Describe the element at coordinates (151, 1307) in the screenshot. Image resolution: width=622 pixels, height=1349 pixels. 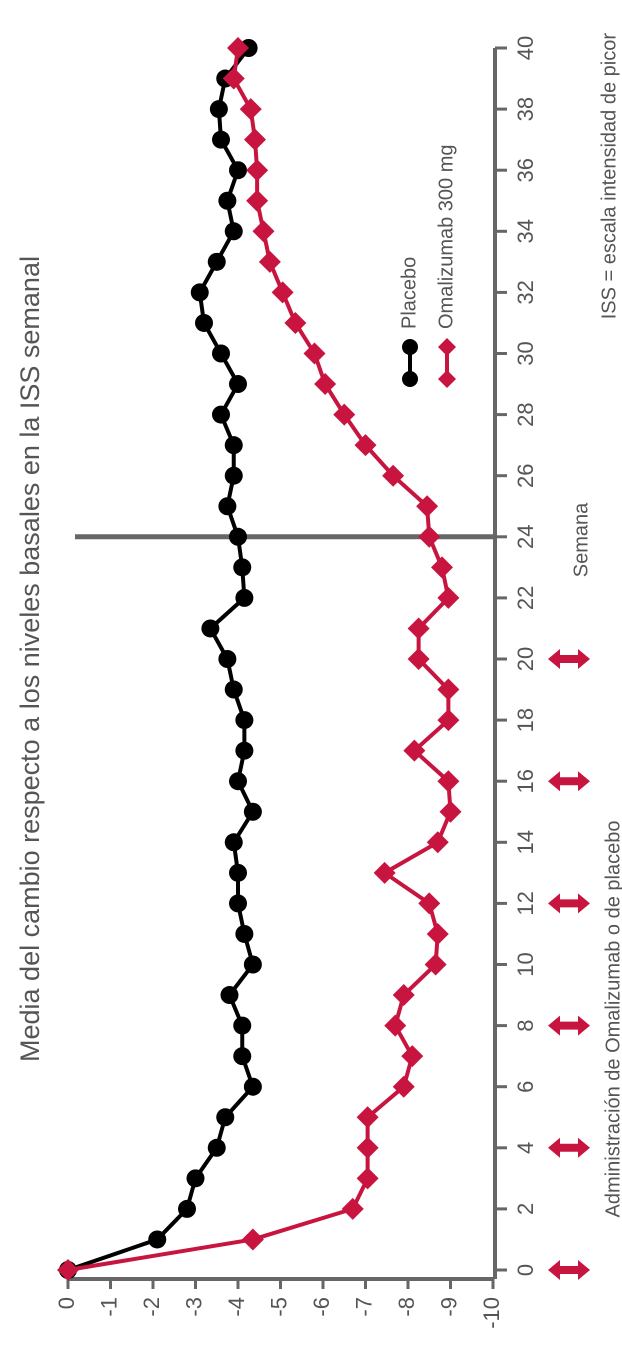
I see `y-tick-label: -2` at that location.